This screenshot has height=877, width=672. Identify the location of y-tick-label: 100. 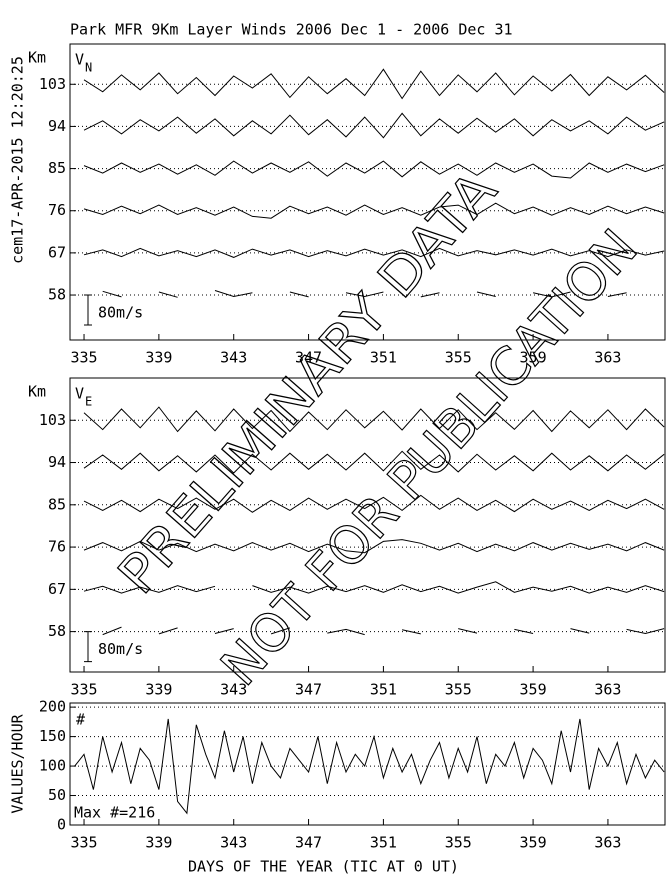
(52, 766).